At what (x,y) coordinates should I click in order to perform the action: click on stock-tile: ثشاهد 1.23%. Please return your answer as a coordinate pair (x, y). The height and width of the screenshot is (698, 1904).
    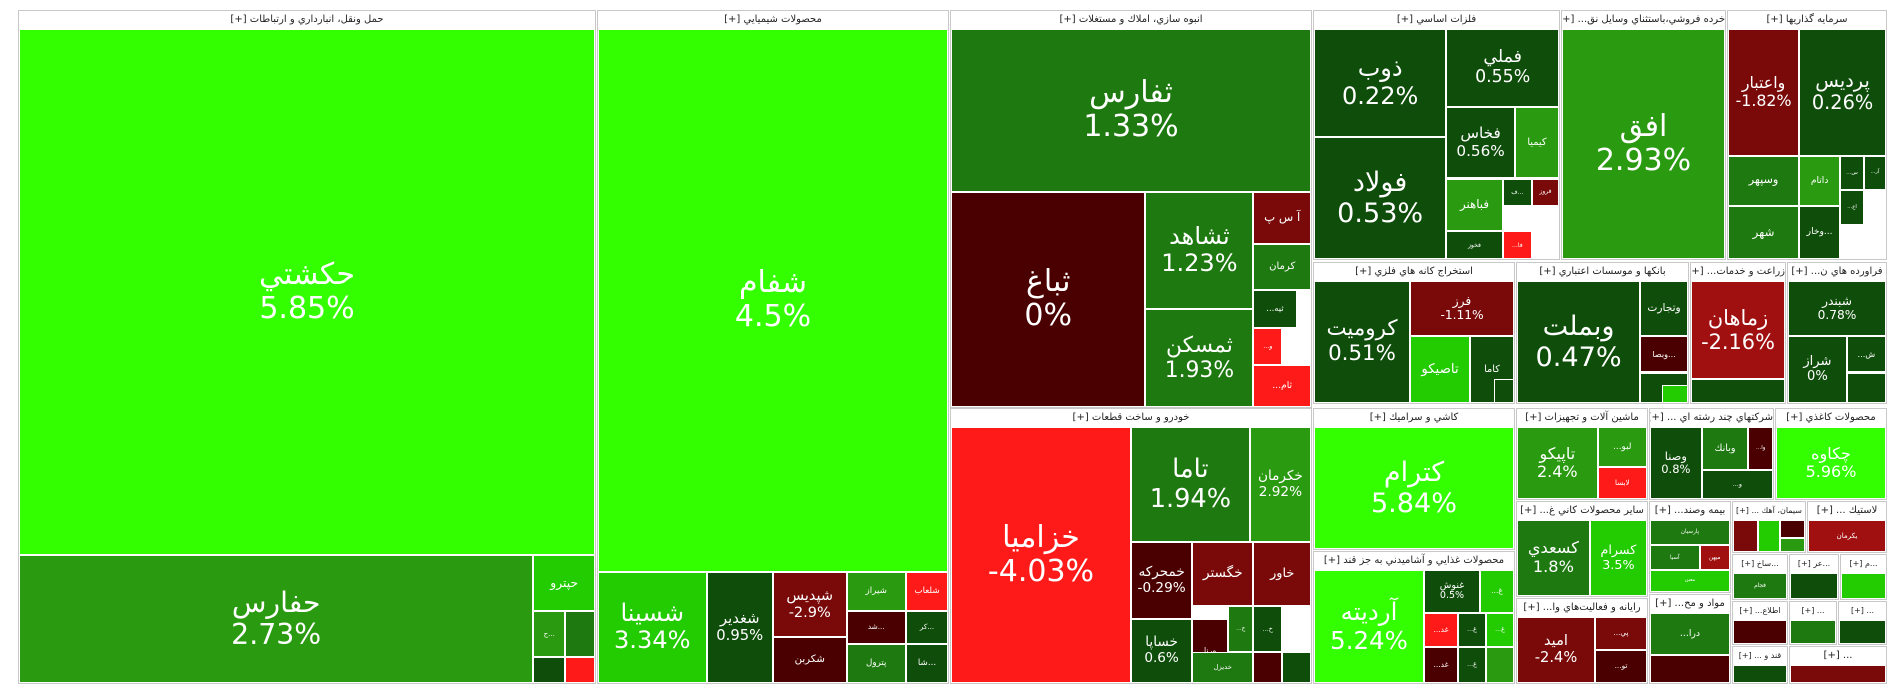
    Looking at the image, I should click on (1199, 250).